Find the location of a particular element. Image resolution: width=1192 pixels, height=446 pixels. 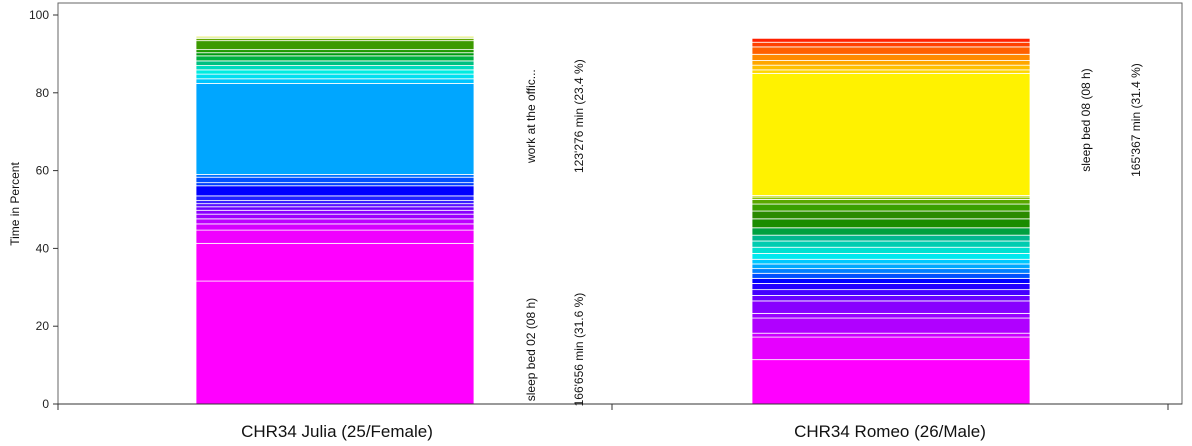

y-tick-label: 20 is located at coordinates (43, 326).